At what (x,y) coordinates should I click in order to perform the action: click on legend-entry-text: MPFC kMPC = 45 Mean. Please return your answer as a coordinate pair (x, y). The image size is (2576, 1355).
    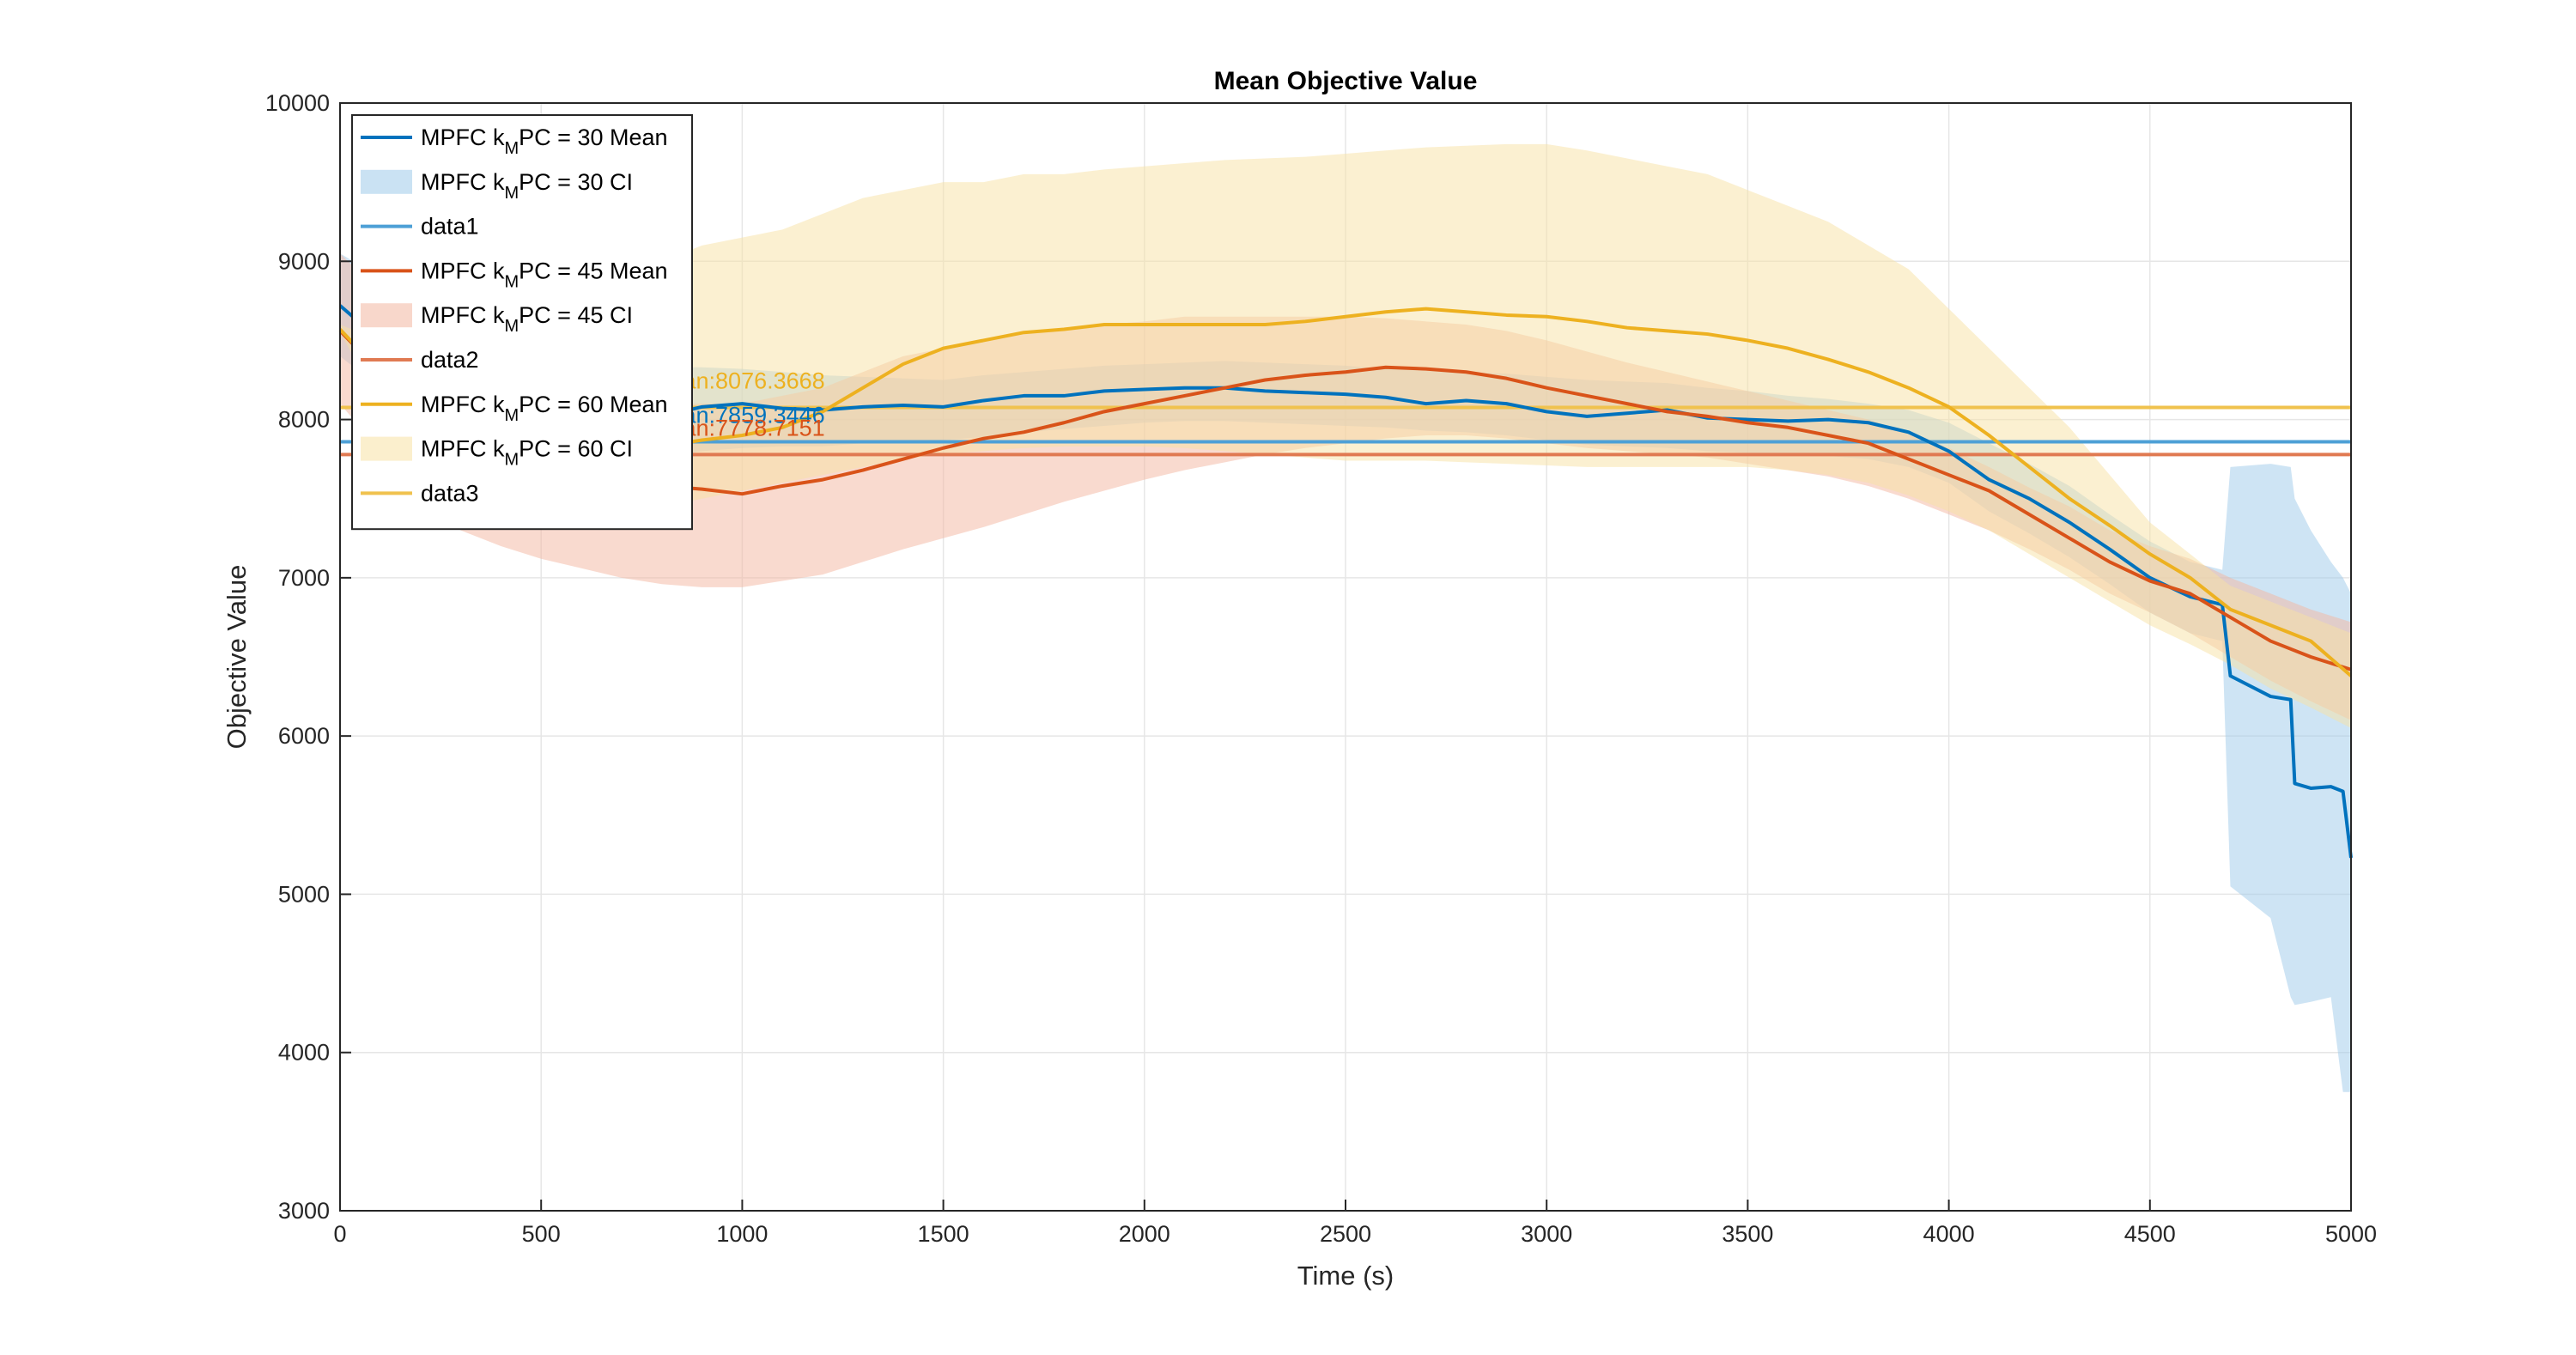
    Looking at the image, I should click on (544, 274).